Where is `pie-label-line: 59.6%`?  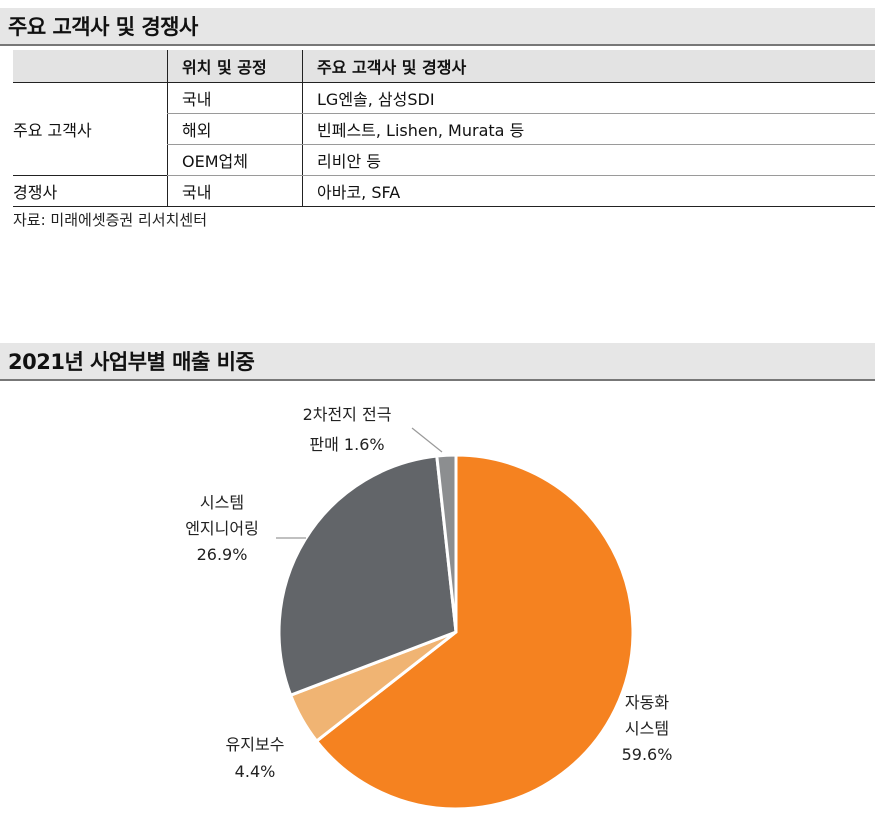
pie-label-line: 59.6% is located at coordinates (647, 754).